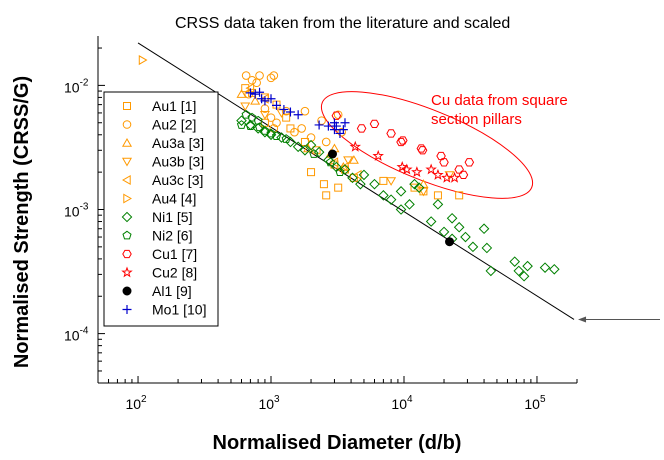 The image size is (664, 460). What do you see at coordinates (172, 291) in the screenshot?
I see `legend-label: Al1 [9]` at bounding box center [172, 291].